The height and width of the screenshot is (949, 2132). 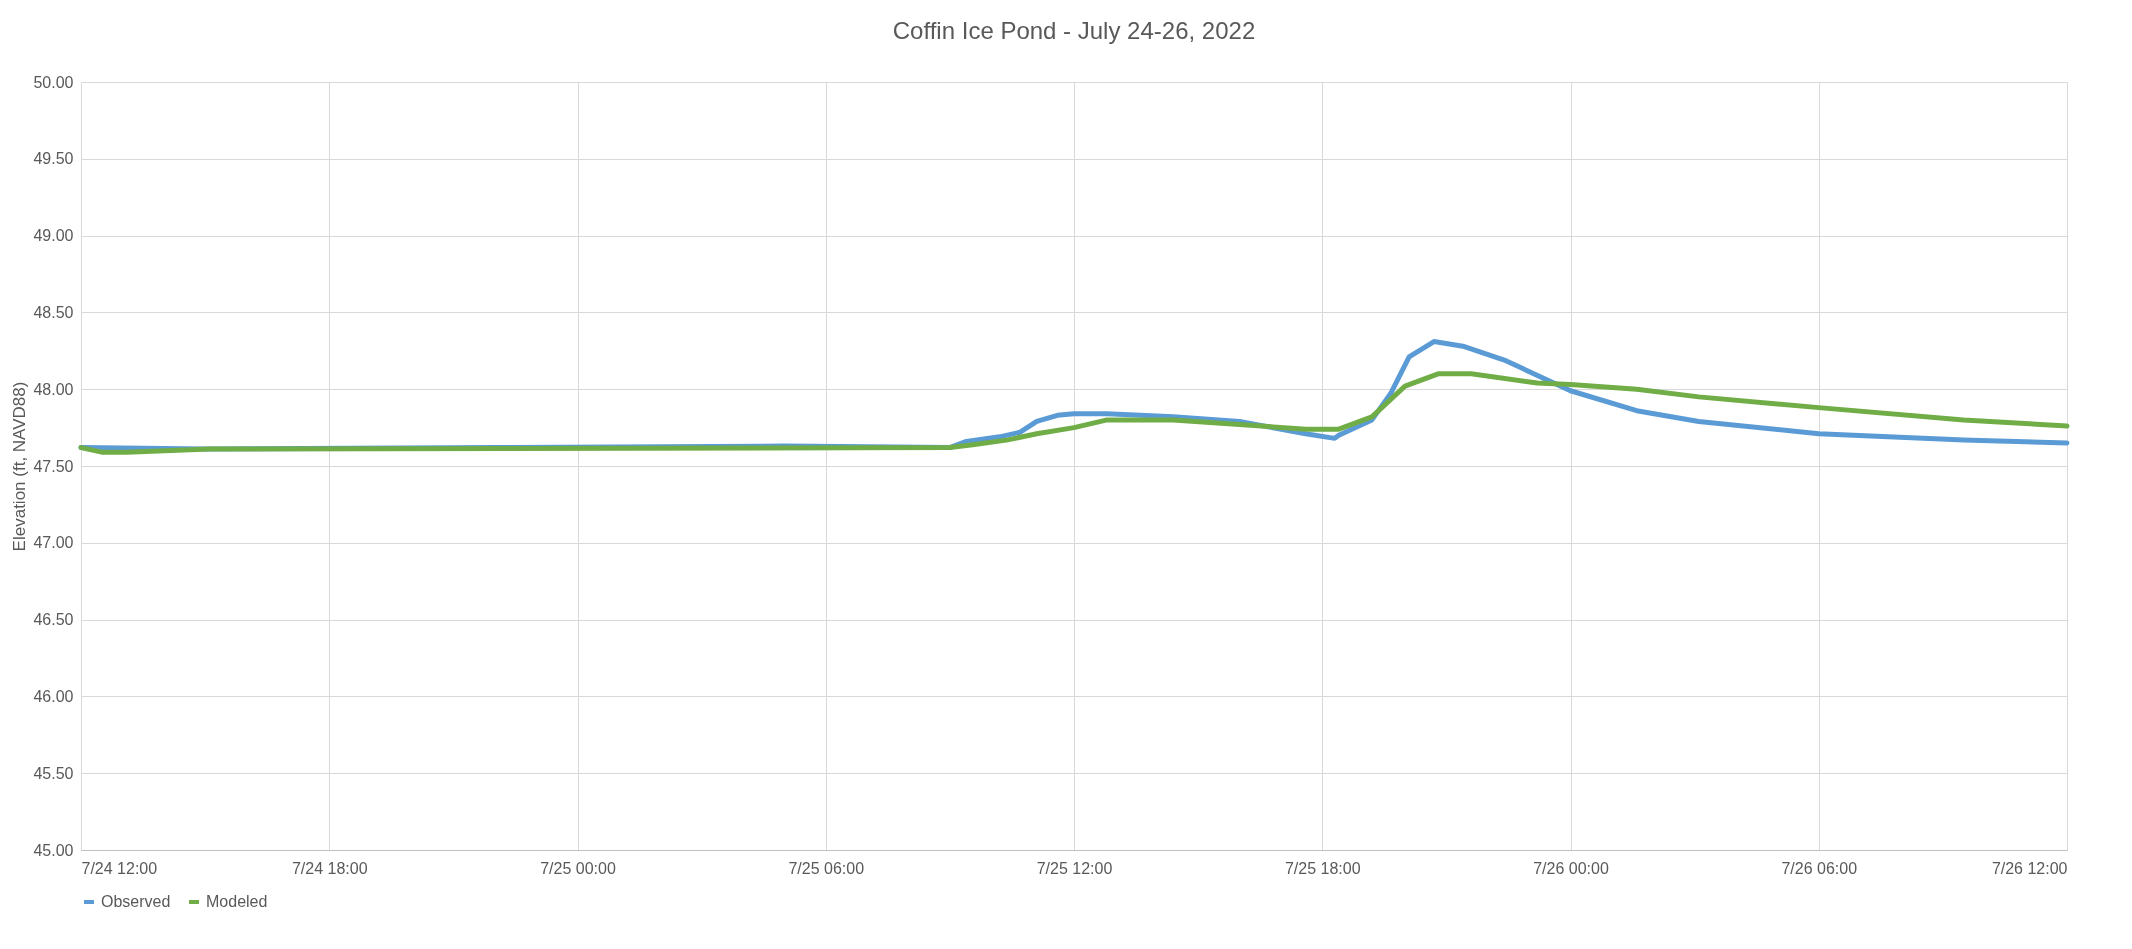 I want to click on y-tick-label: 46.50, so click(x=53, y=620).